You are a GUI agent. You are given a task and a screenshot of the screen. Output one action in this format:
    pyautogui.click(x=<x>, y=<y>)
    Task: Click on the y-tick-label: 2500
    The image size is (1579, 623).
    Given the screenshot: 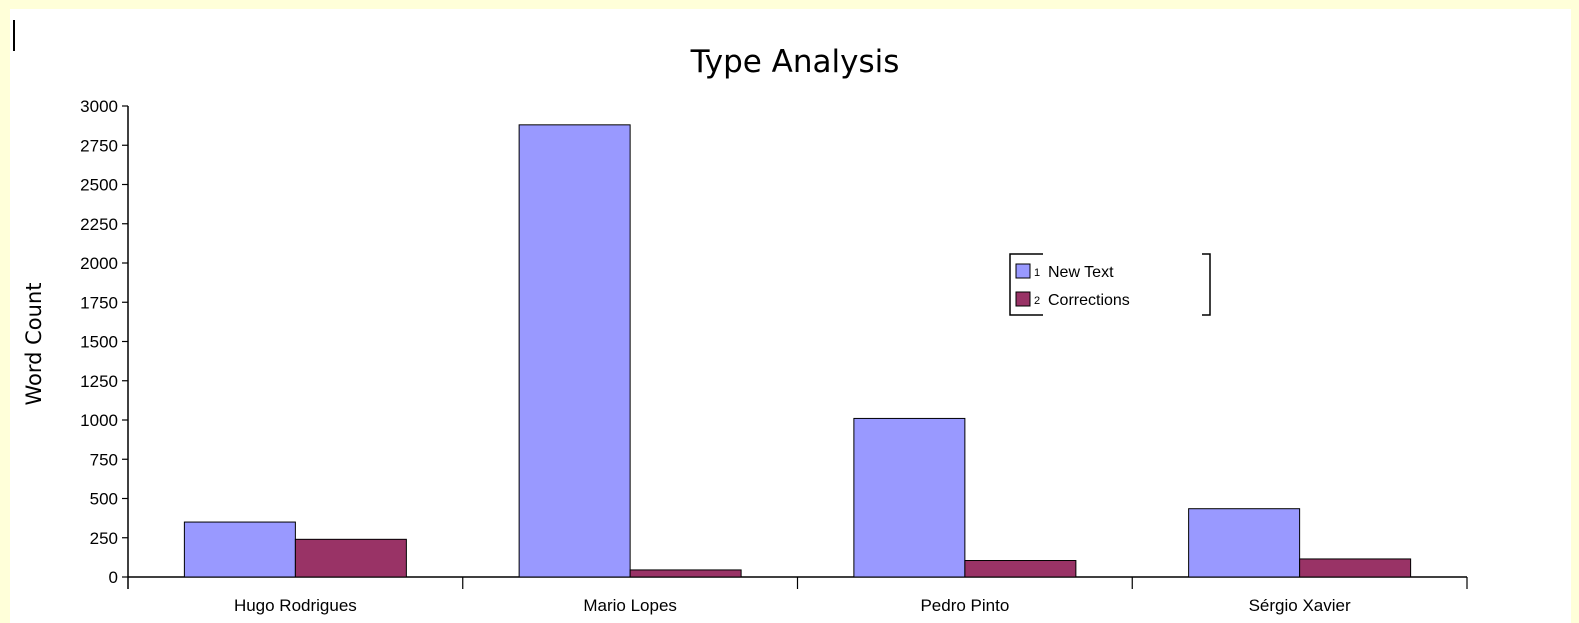 What is the action you would take?
    pyautogui.click(x=99, y=185)
    